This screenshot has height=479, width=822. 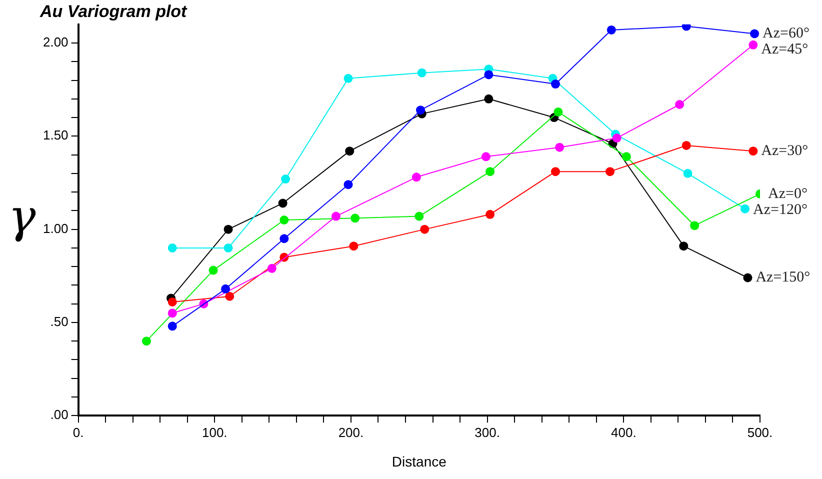 What do you see at coordinates (59, 414) in the screenshot?
I see `y-tick-label: .00` at bounding box center [59, 414].